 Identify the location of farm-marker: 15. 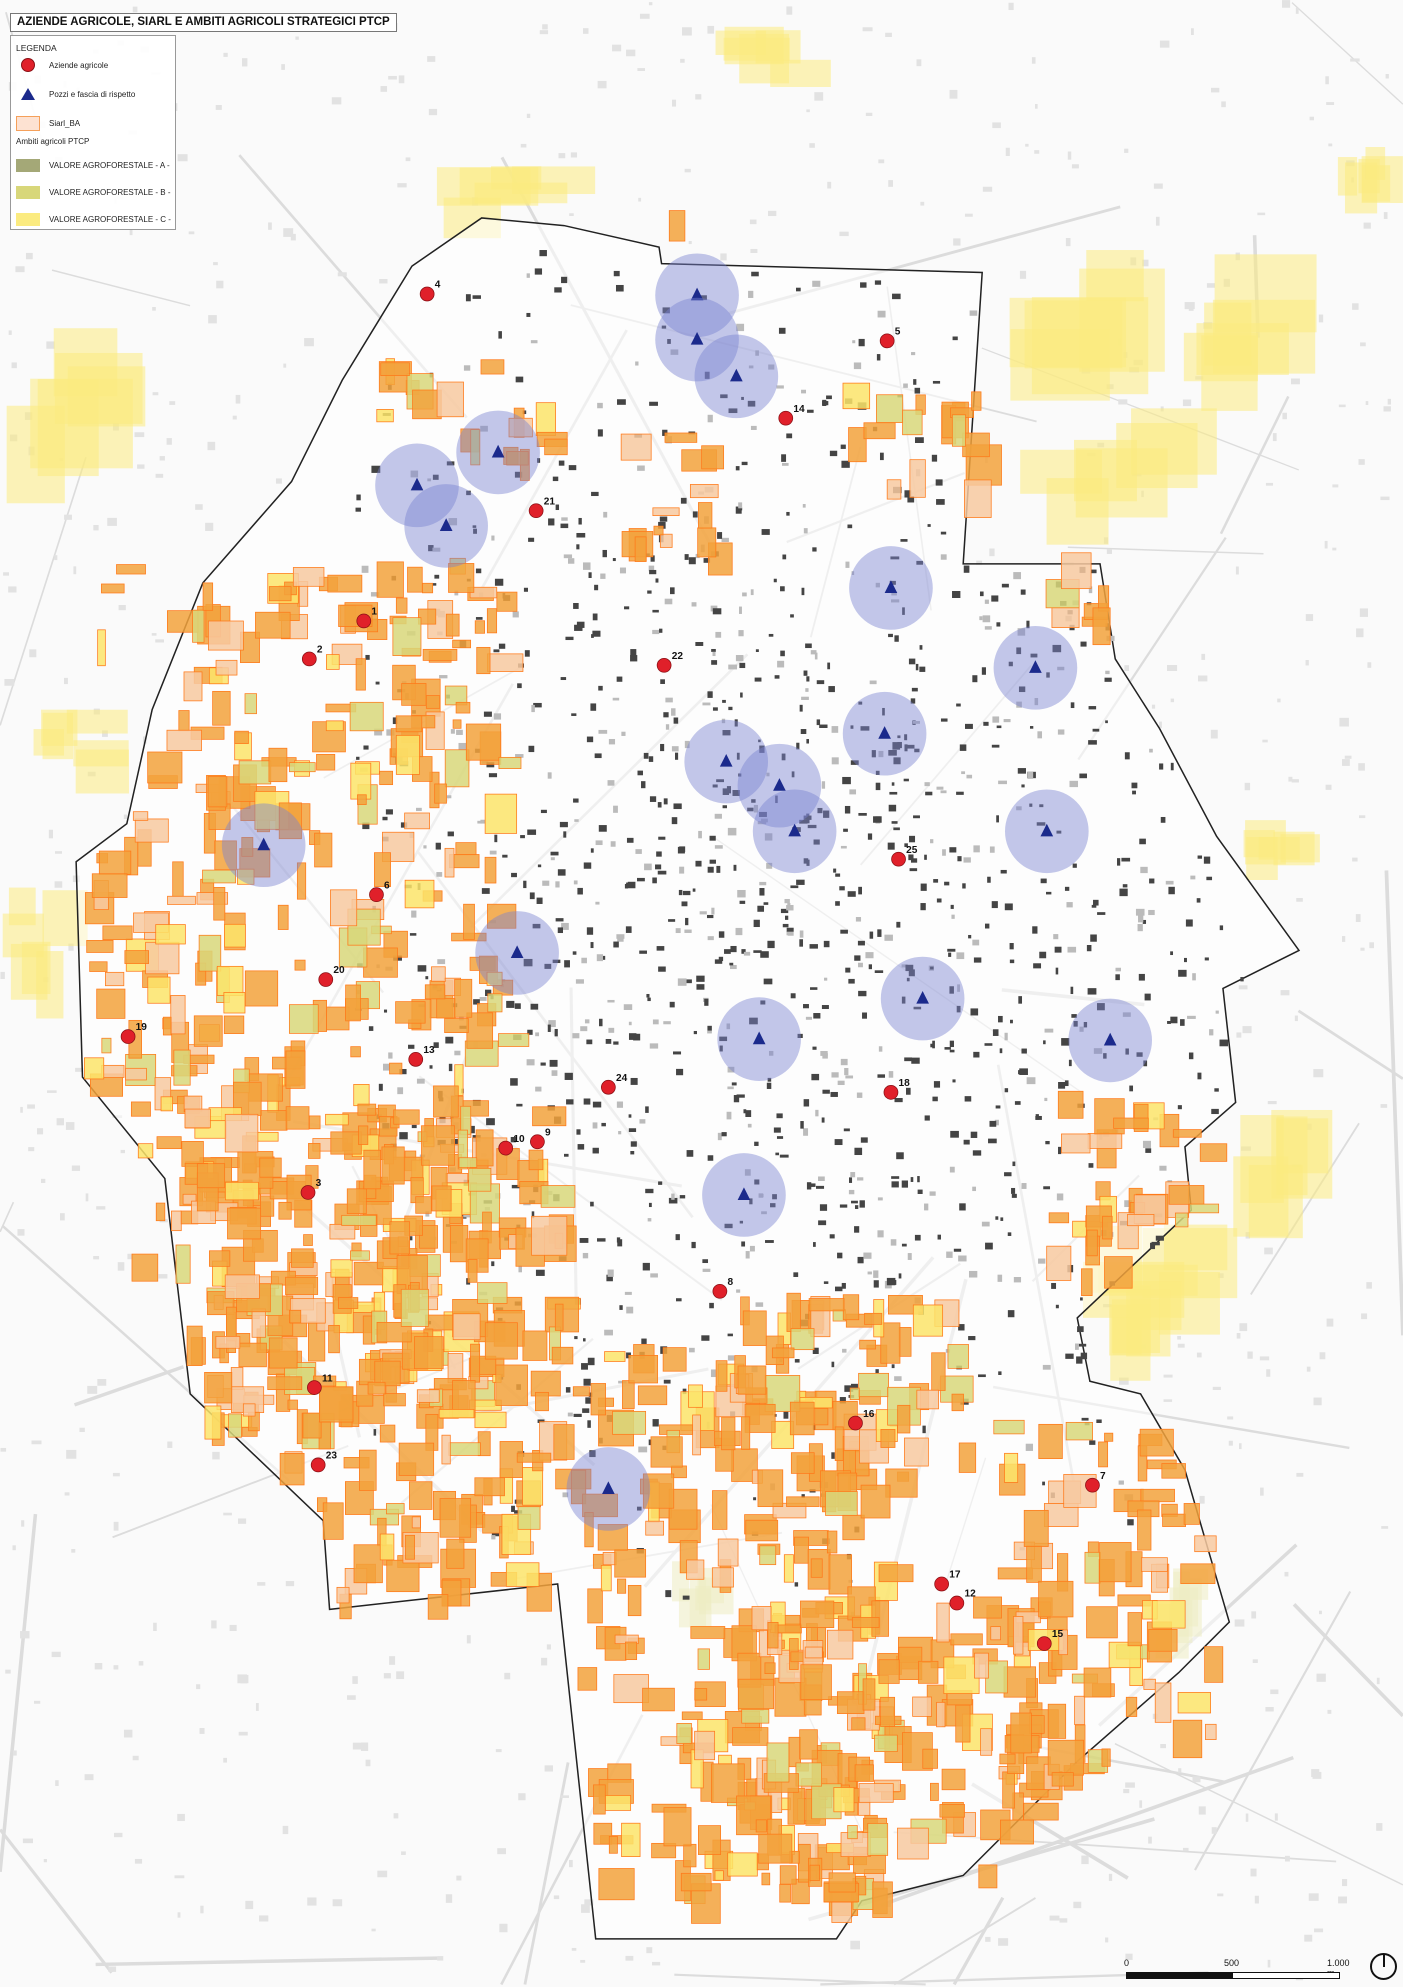
(1050, 1640).